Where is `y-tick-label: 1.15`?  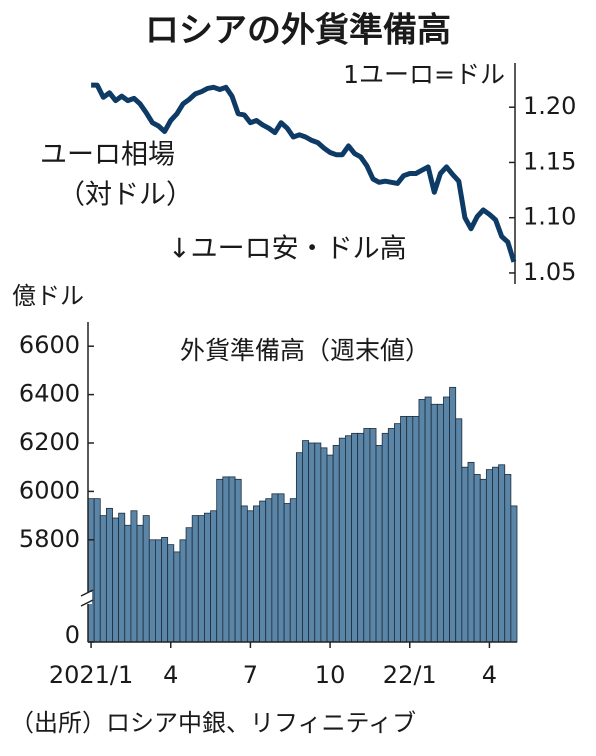
y-tick-label: 1.15 is located at coordinates (549, 161).